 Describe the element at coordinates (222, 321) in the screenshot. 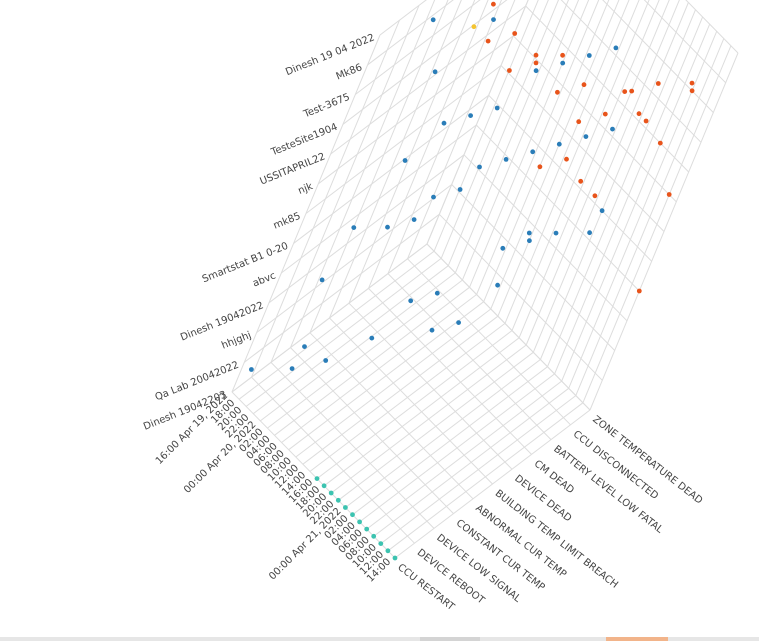

I see `z-tick-label: Dinesh 19042022` at that location.